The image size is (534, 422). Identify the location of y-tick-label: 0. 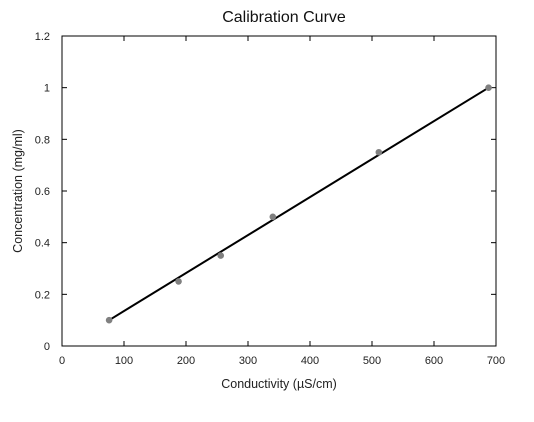
(47, 347).